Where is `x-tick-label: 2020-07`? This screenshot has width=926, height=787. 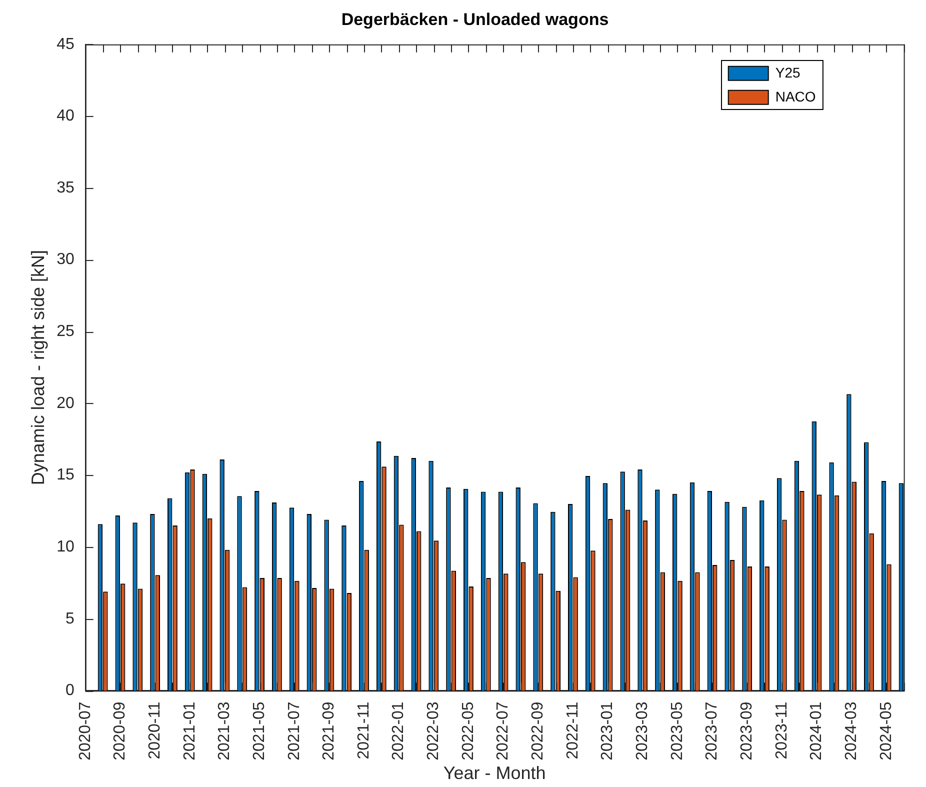
x-tick-label: 2020-07 is located at coordinates (85, 731).